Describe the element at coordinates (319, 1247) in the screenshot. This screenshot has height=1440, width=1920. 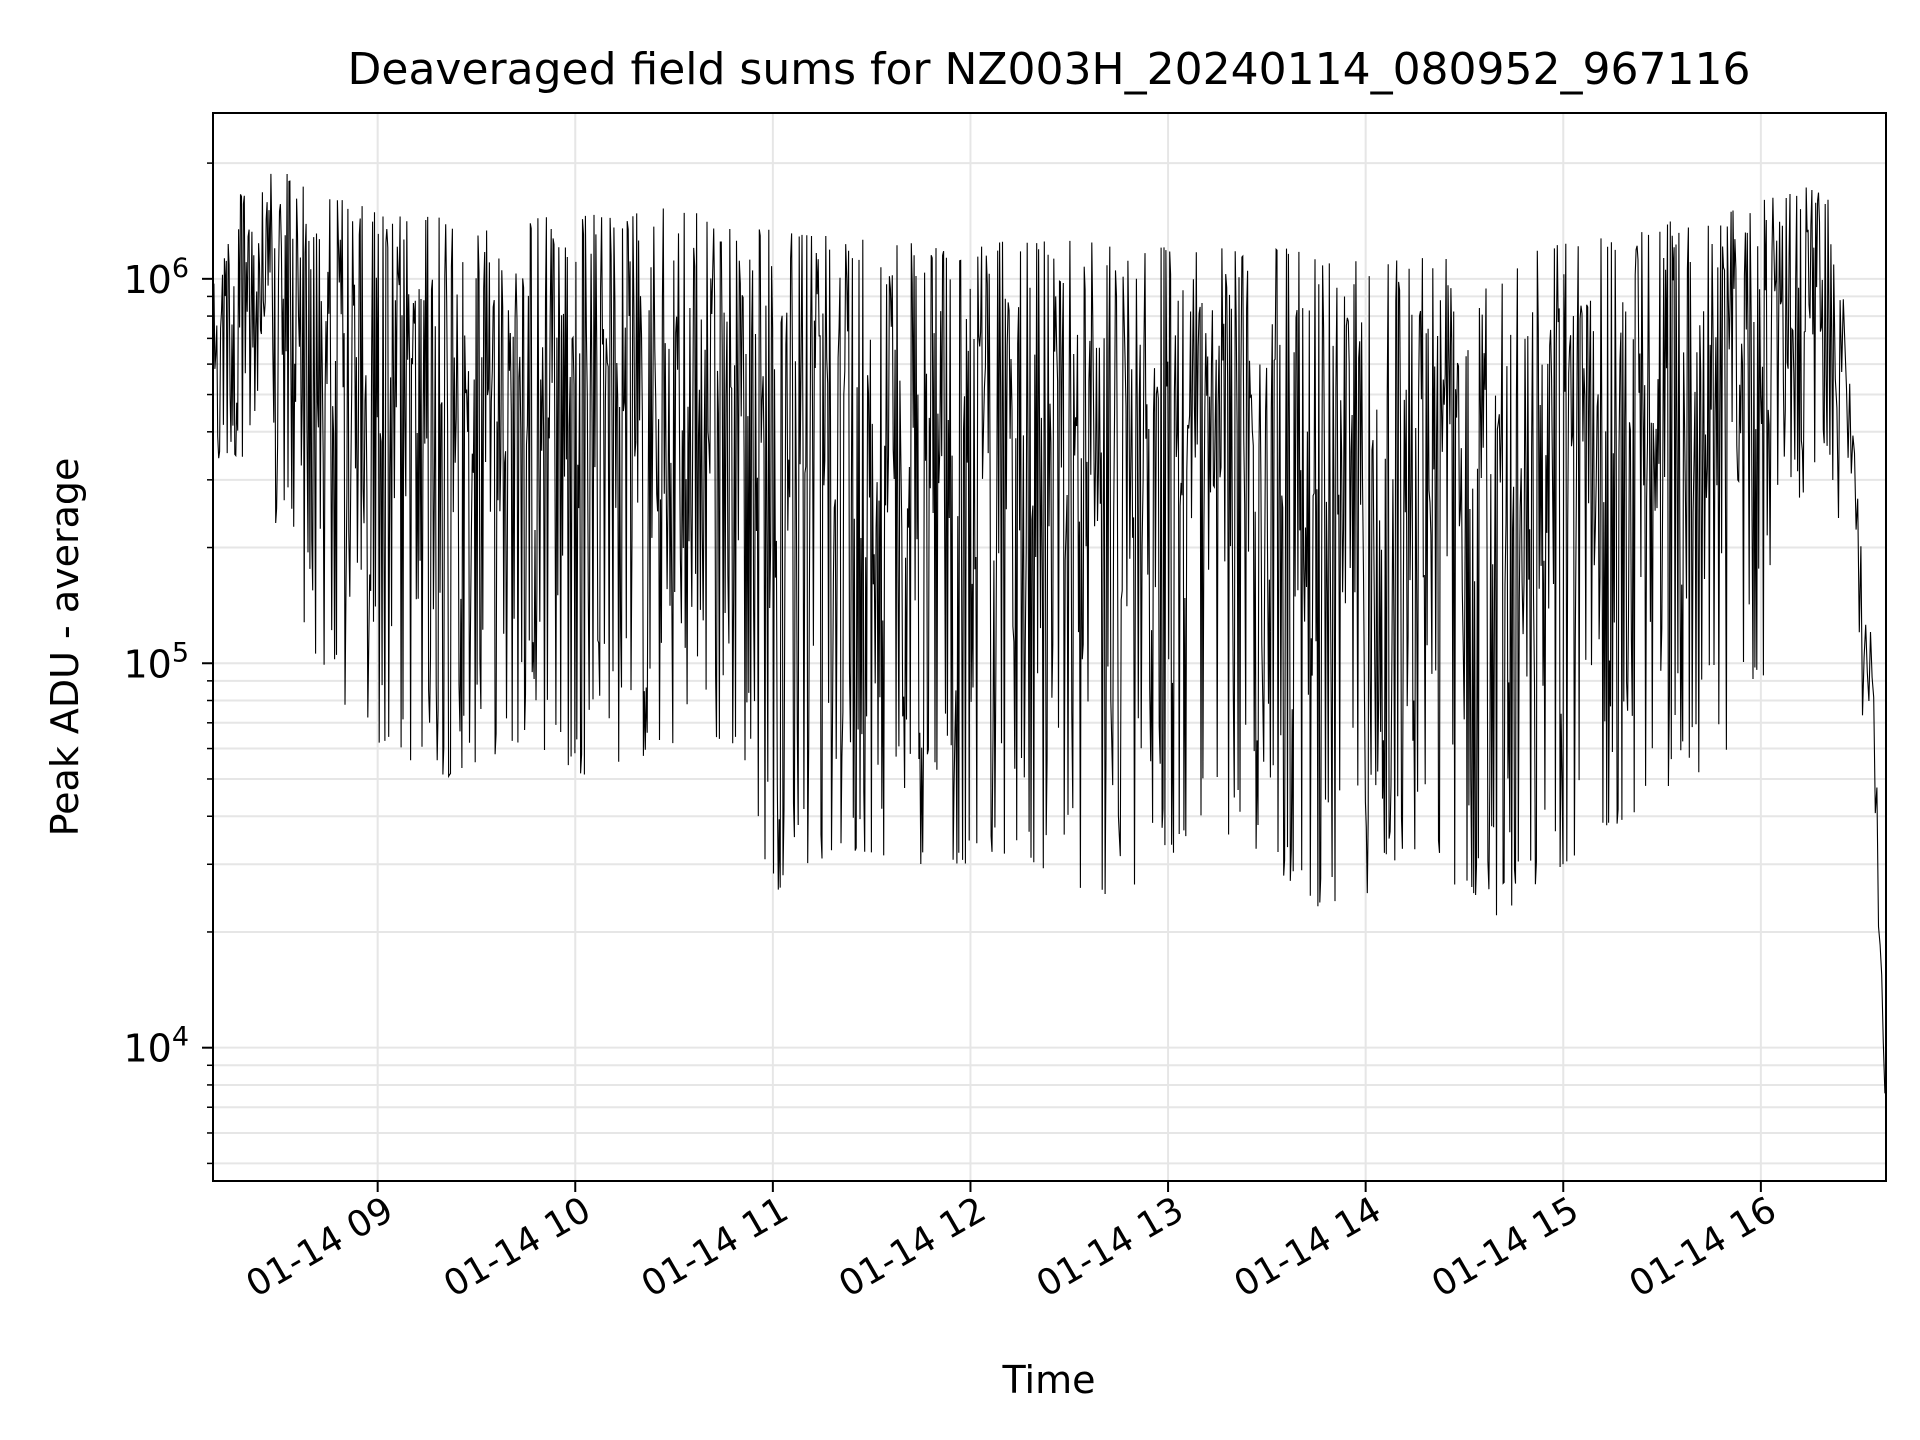
I see `x-tick-label: 01-14 09` at that location.